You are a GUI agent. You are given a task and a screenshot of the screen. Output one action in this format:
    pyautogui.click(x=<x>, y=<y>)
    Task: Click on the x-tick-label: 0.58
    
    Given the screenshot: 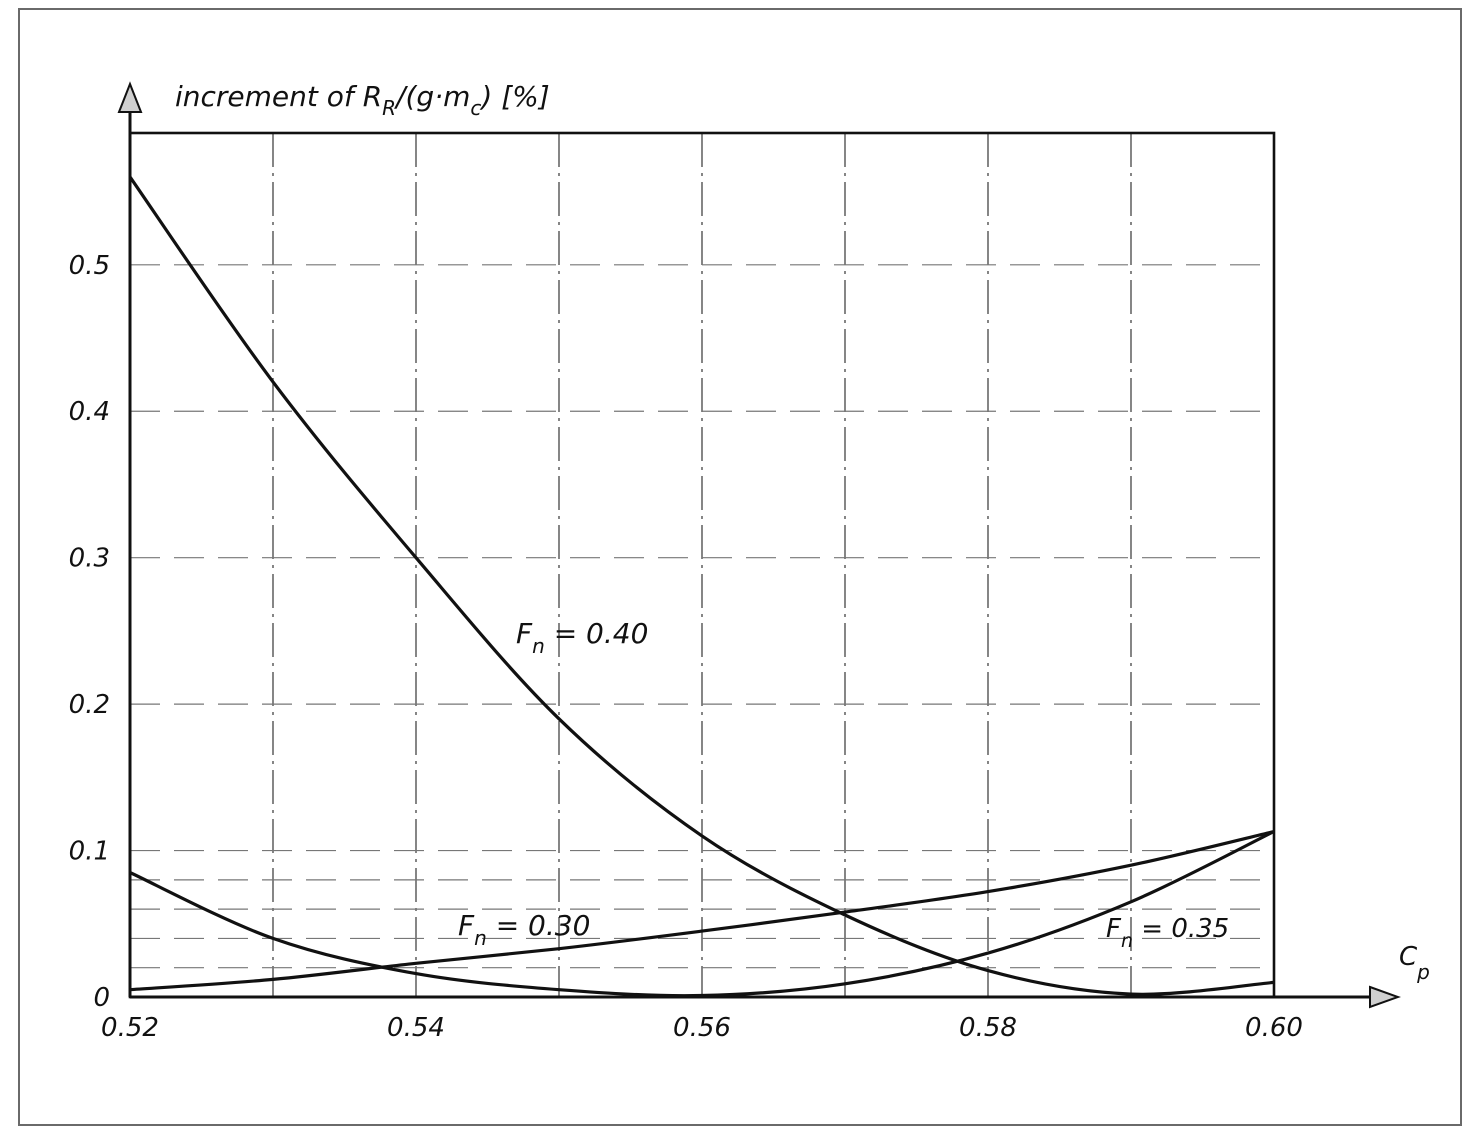 What is the action you would take?
    pyautogui.click(x=988, y=1028)
    